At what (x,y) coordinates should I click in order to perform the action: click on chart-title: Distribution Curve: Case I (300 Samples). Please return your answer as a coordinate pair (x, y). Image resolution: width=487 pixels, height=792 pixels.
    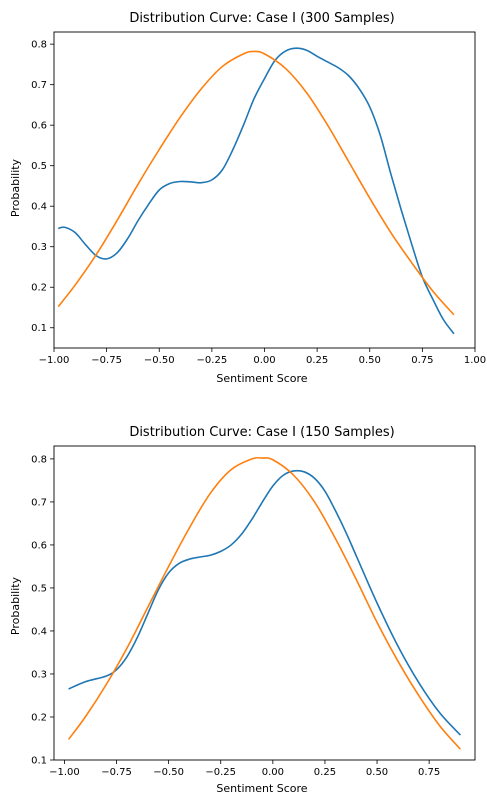
    Looking at the image, I should click on (261, 18).